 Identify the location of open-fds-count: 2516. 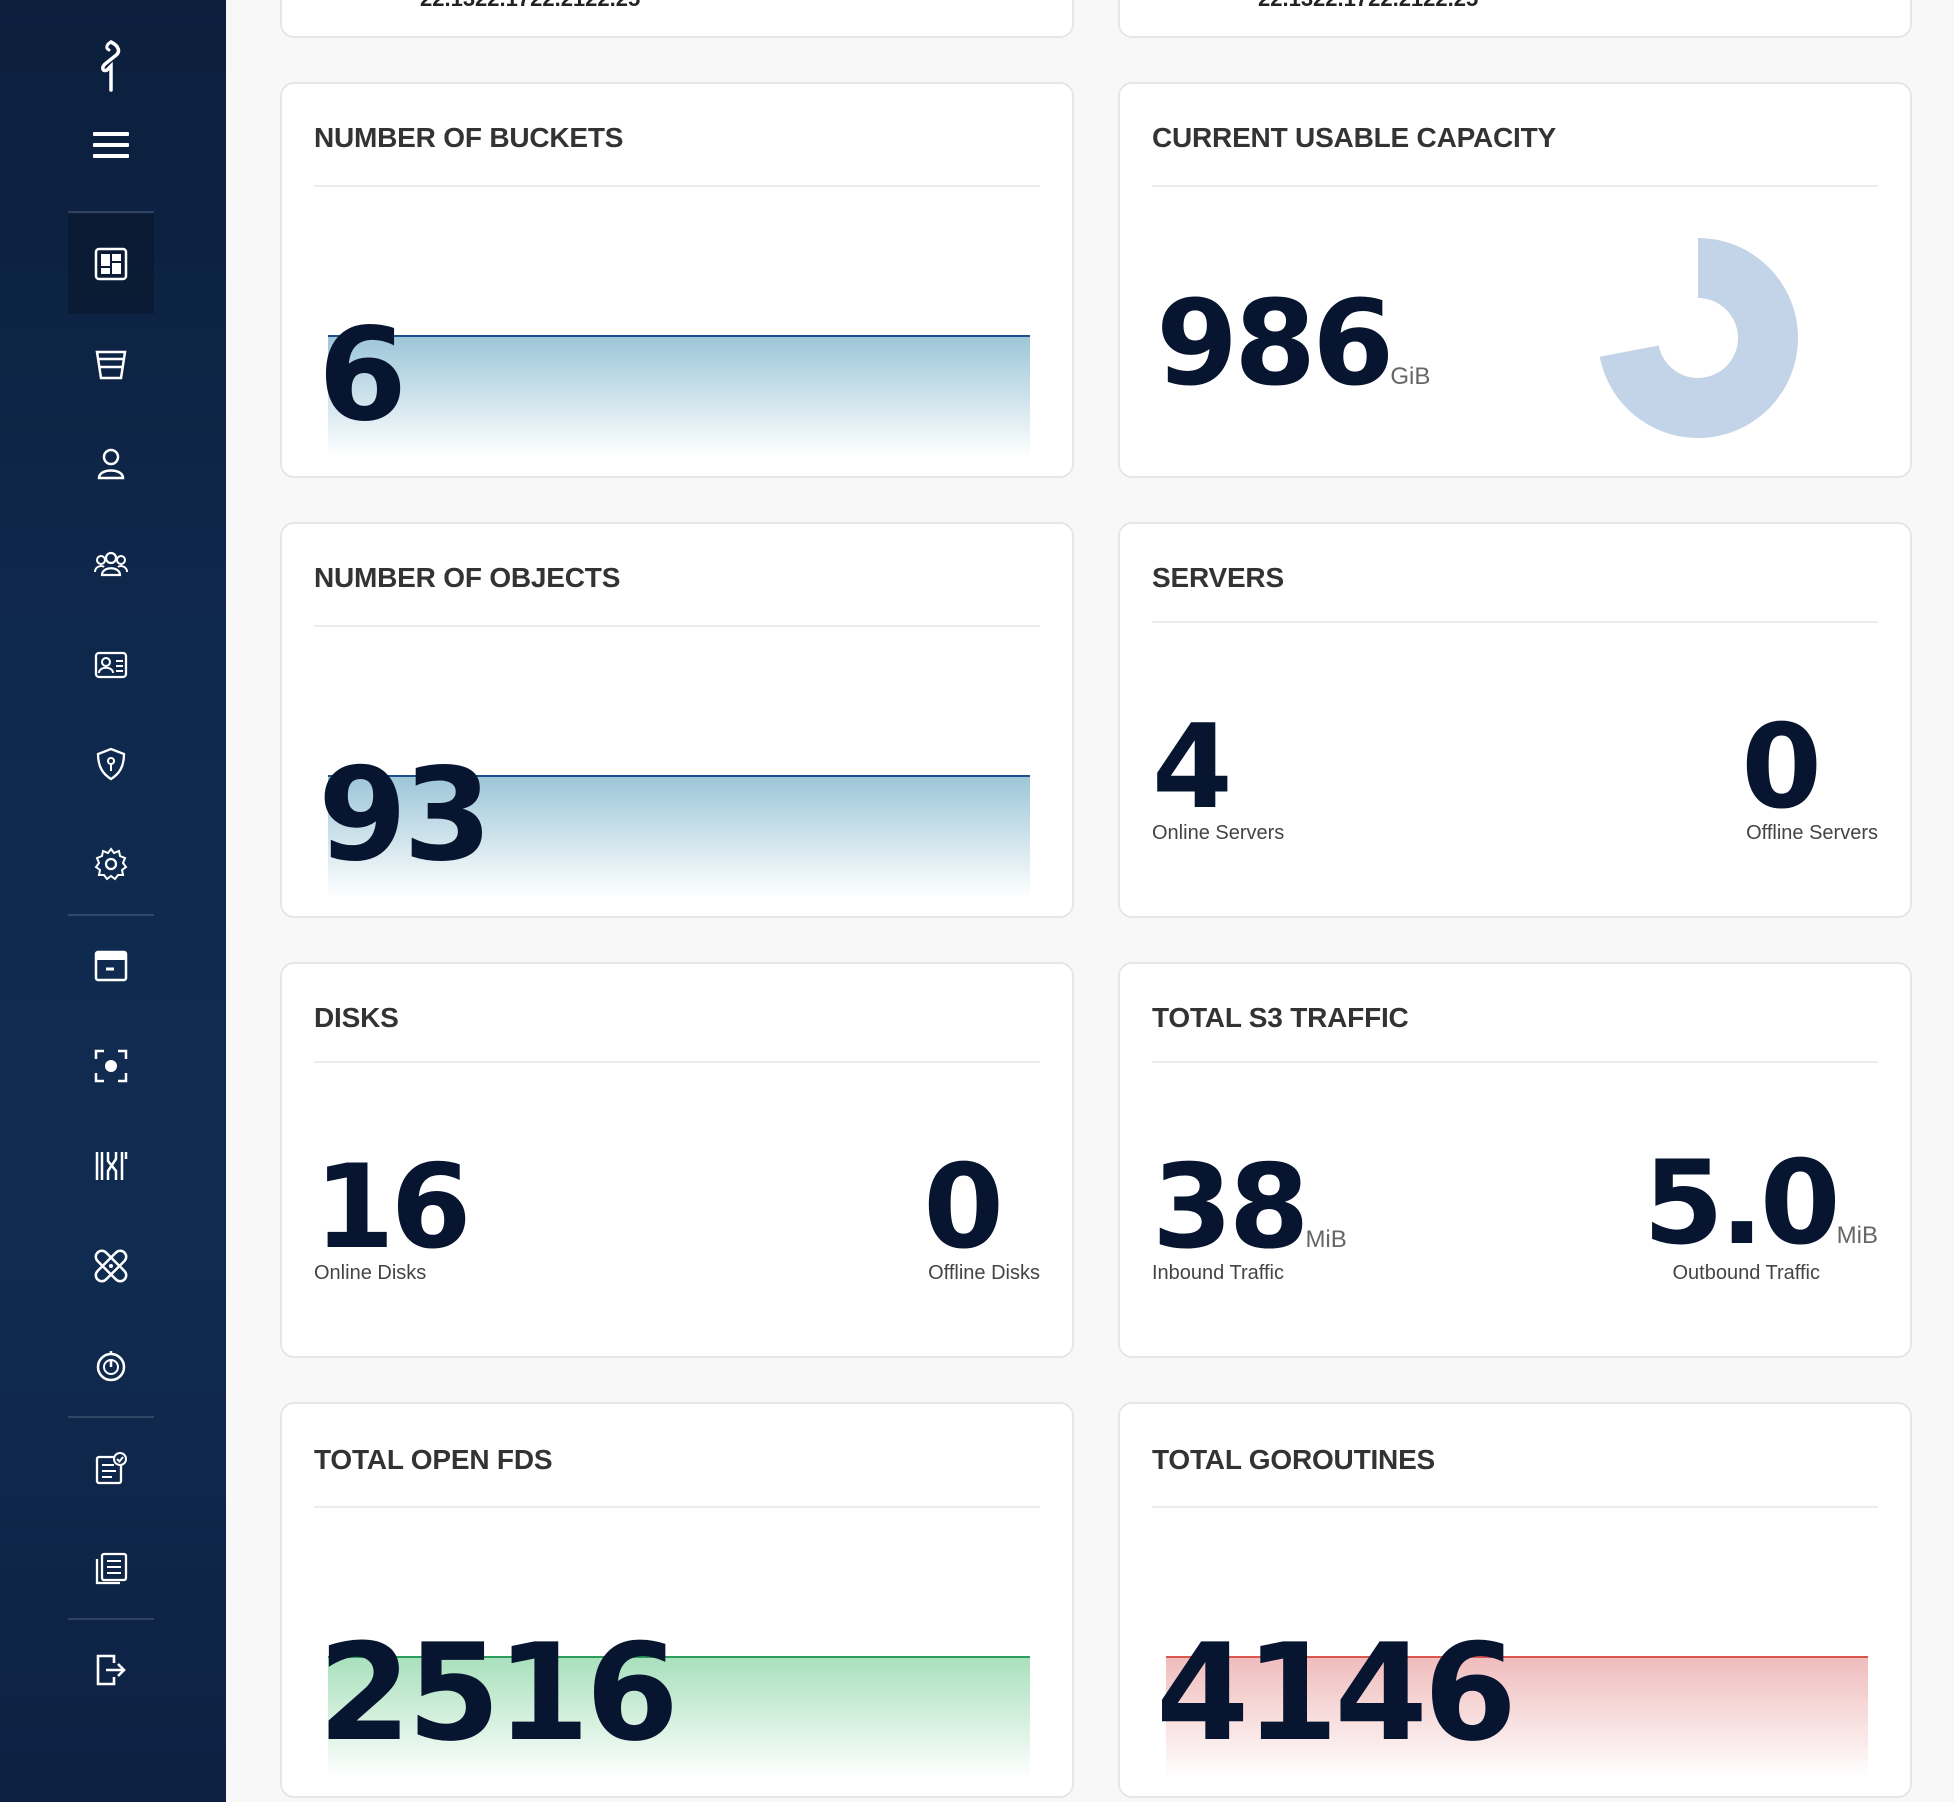
(498, 1693).